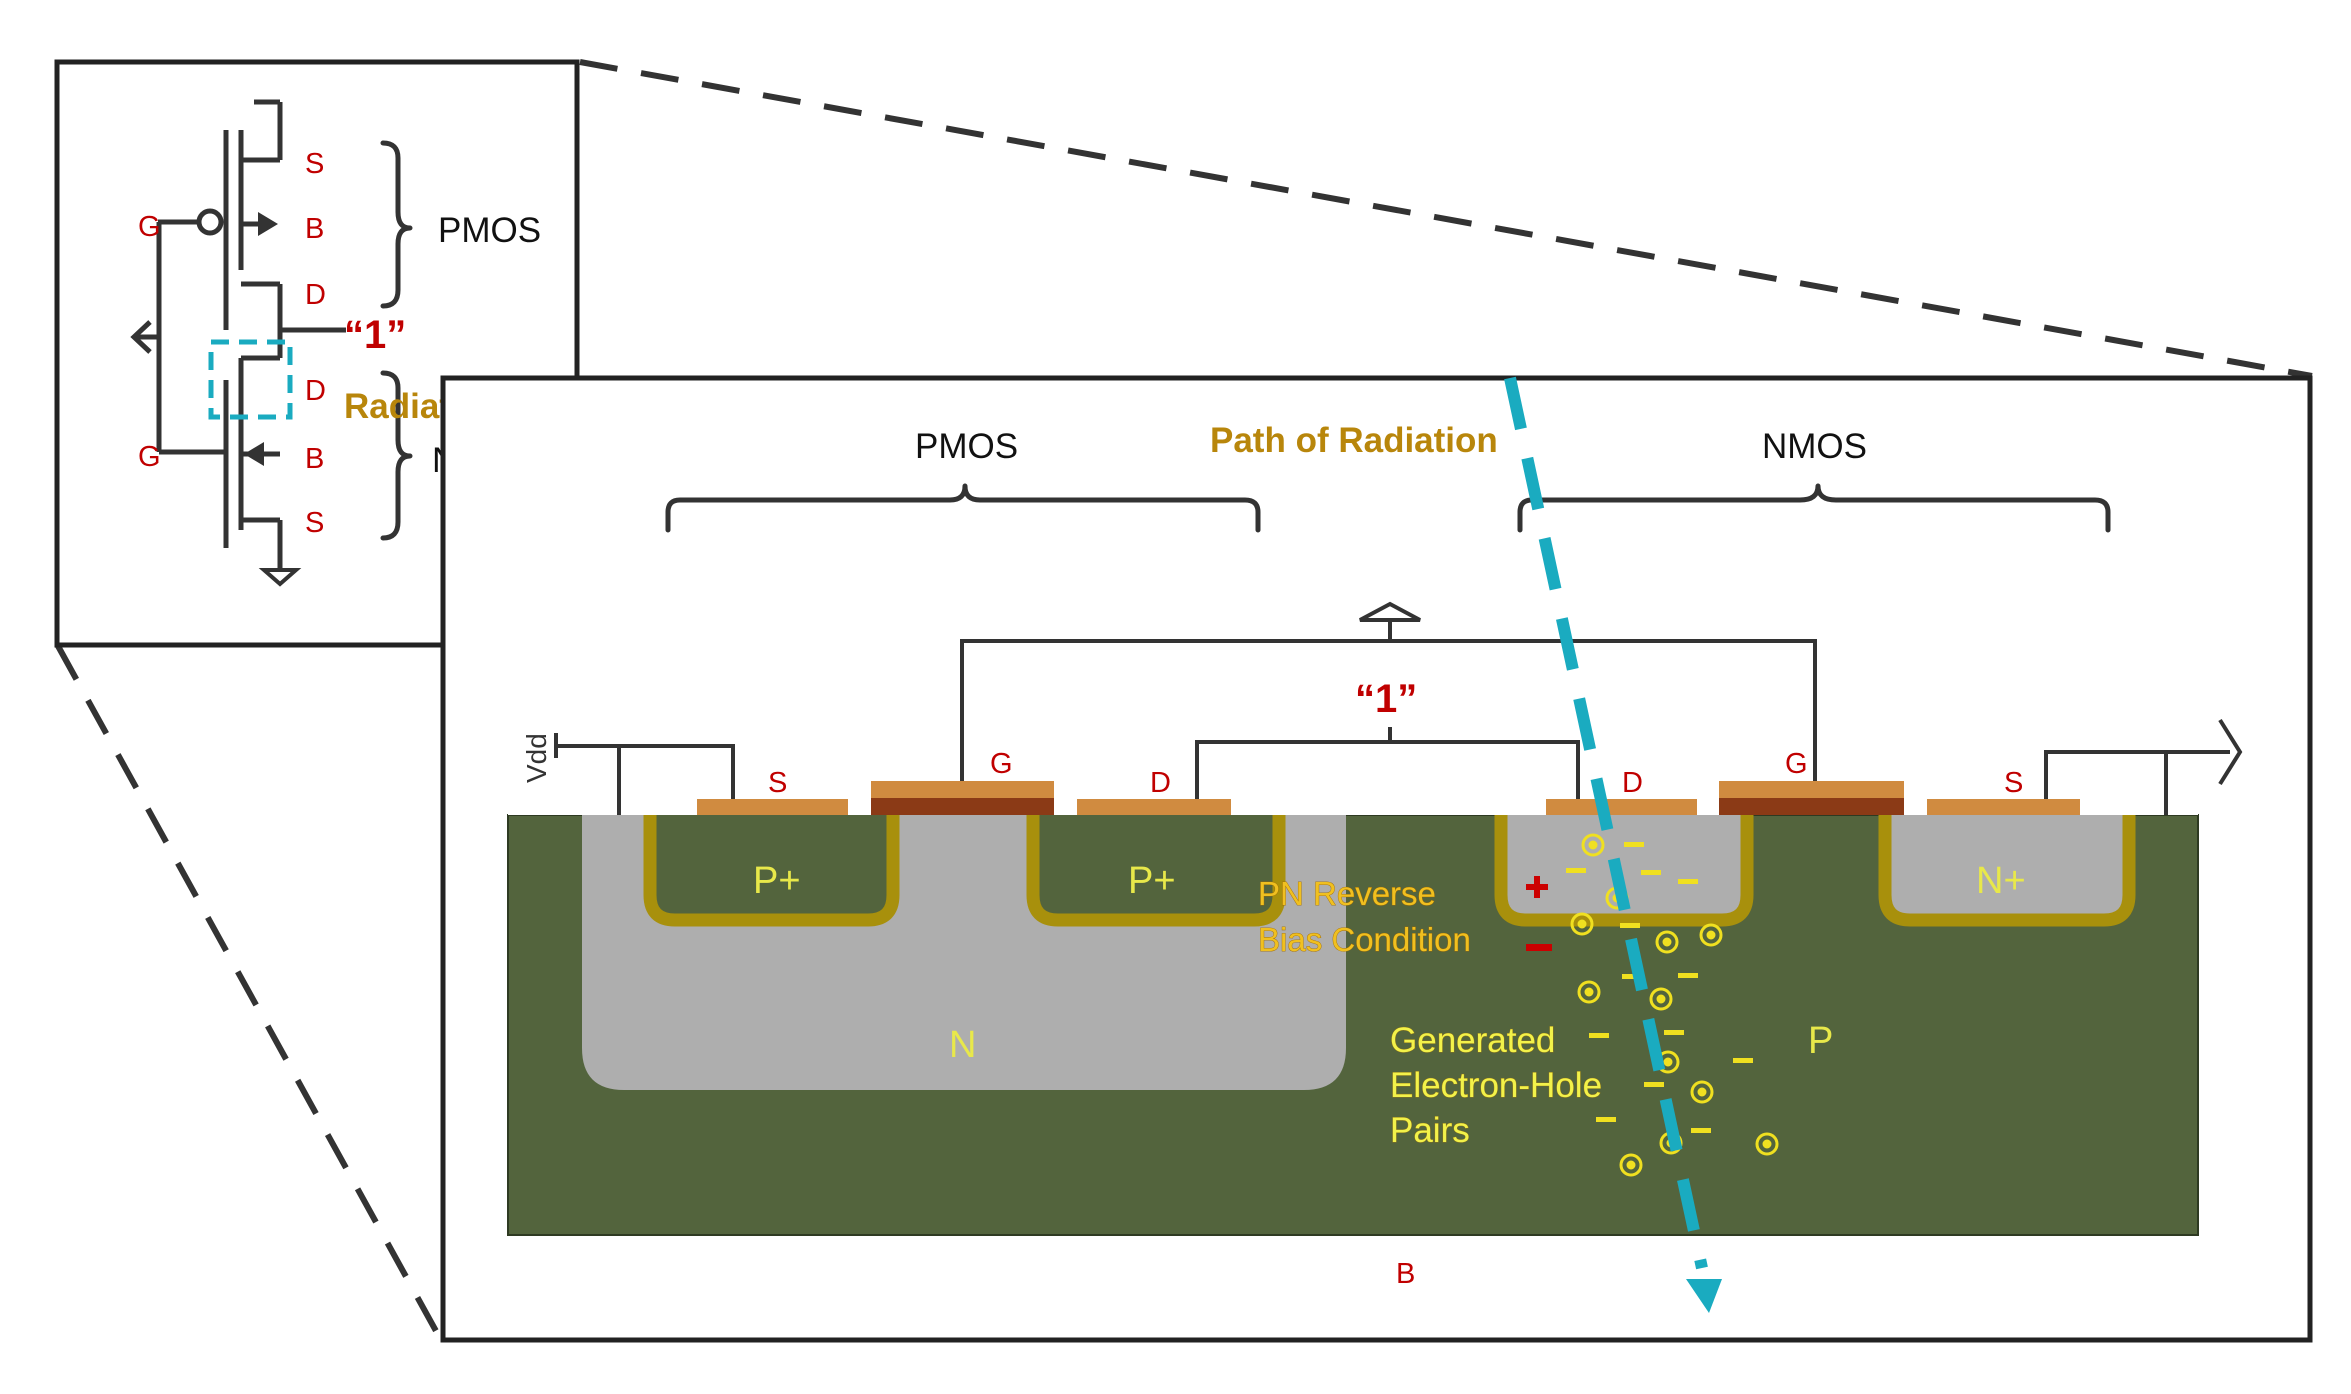 The image size is (2351, 1394). What do you see at coordinates (777, 881) in the screenshot?
I see `pmos-source-p-plus-label: P+` at bounding box center [777, 881].